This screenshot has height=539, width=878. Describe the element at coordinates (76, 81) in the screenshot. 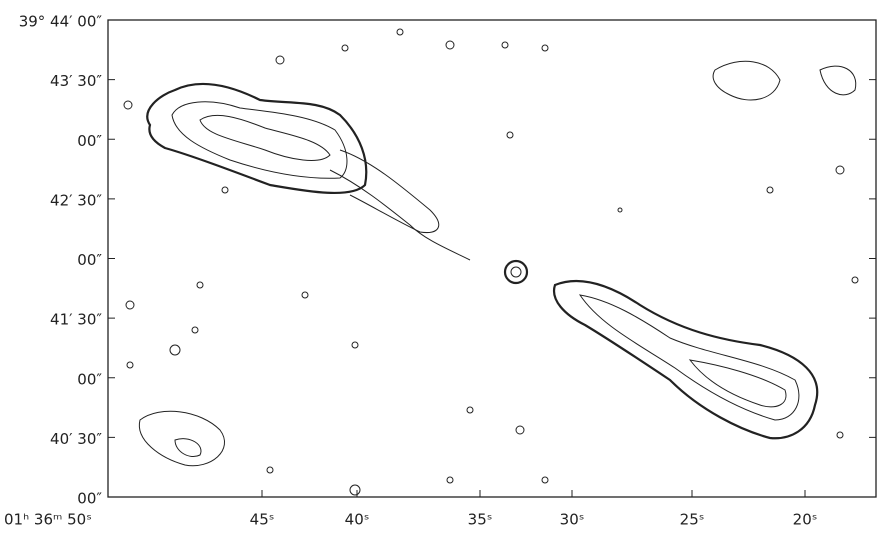

I see `y-tick-label: 43′ 30″` at that location.